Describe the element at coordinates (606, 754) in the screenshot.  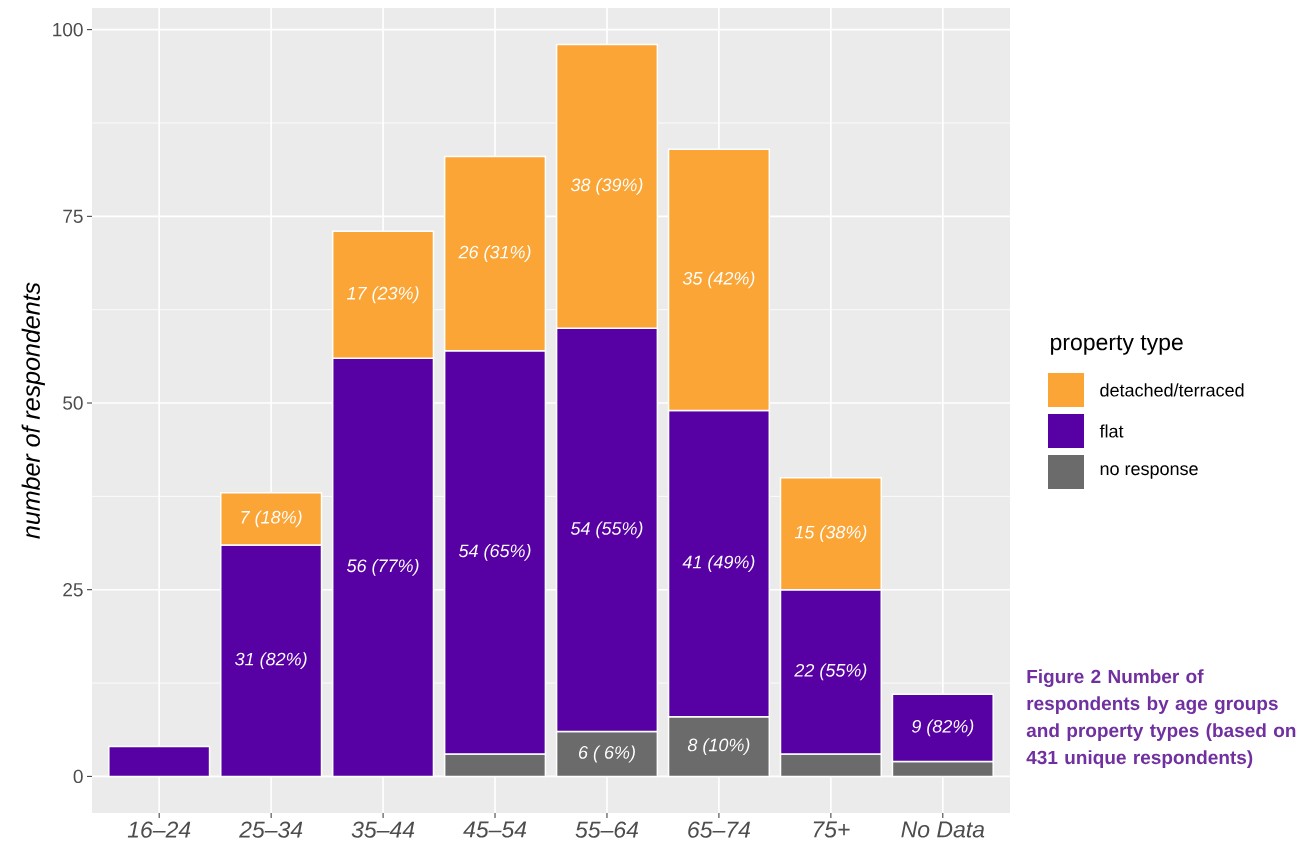
I see `data-label: 6 ( 6%)` at that location.